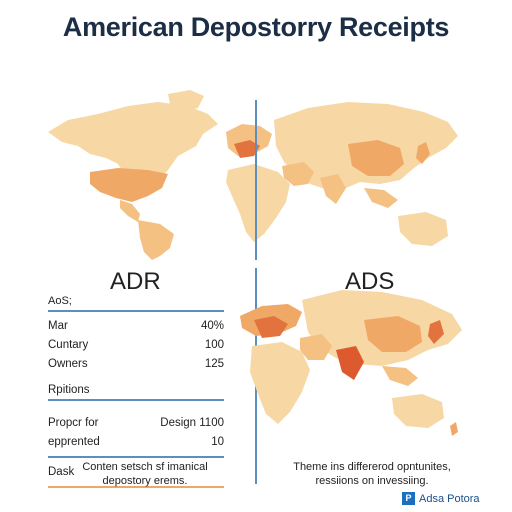 The width and height of the screenshot is (512, 512). What do you see at coordinates (129, 185) in the screenshot?
I see `usa-shape` at bounding box center [129, 185].